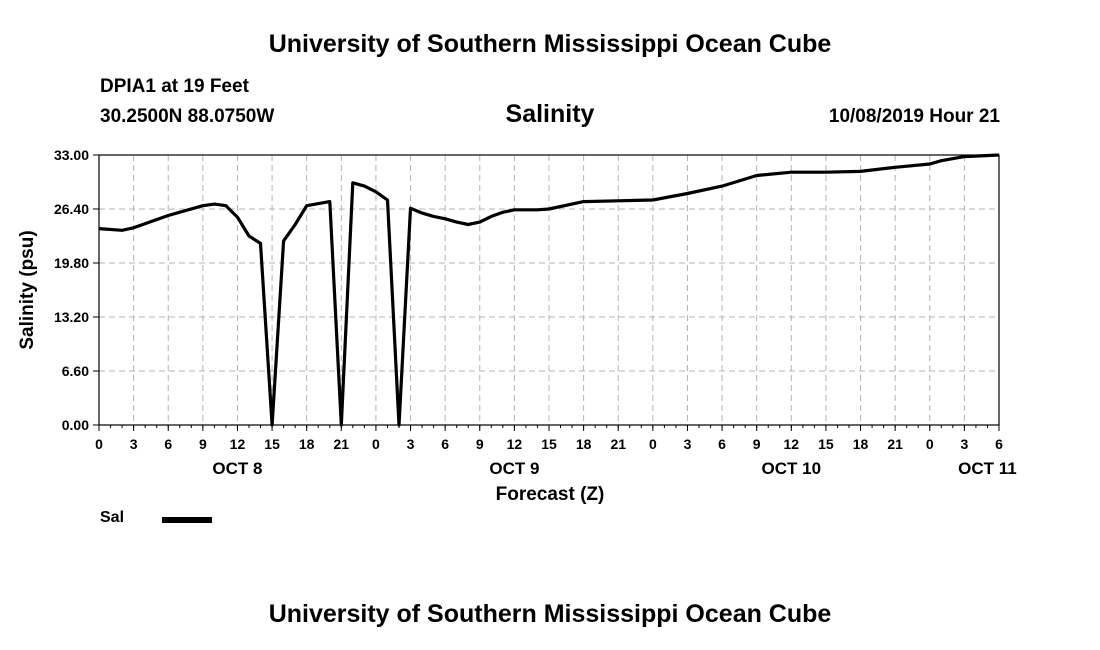 This screenshot has width=1100, height=650. I want to click on legend-swatch, so click(187, 520).